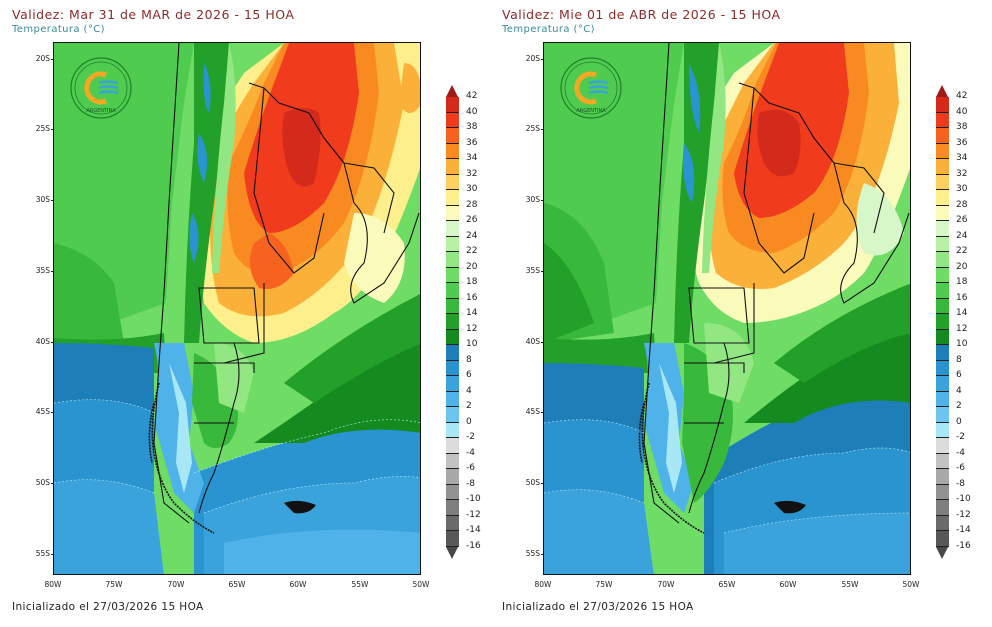  Describe the element at coordinates (530, 411) in the screenshot. I see `lat-tick: 45S` at that location.